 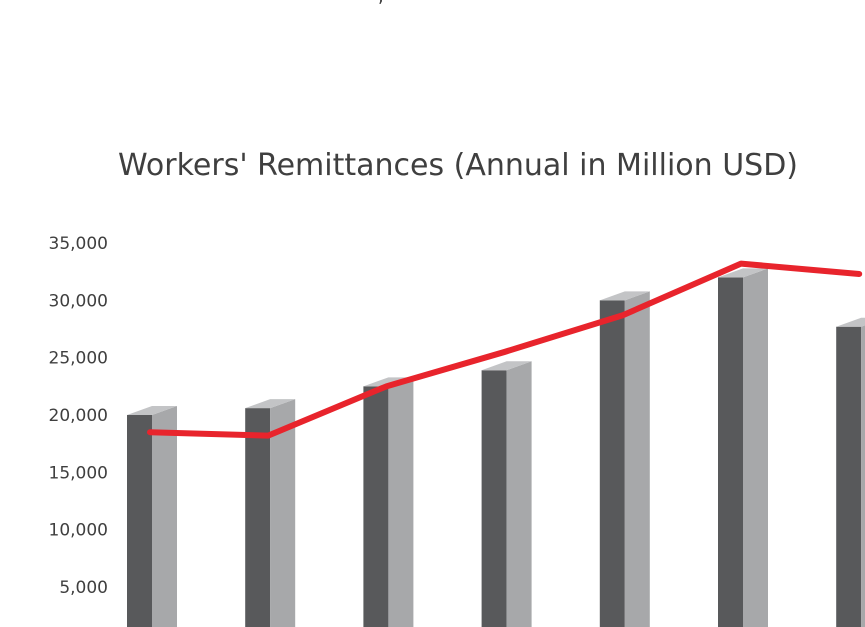 I want to click on y-tick-label: 20,000, so click(x=78, y=416).